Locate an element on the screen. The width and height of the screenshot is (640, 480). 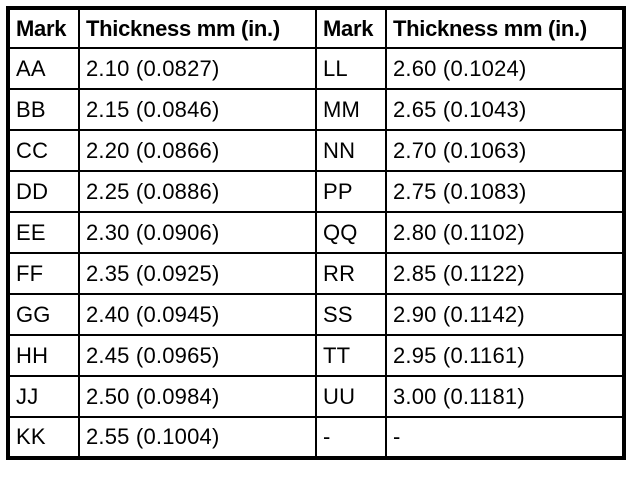
thickness-cell-left: 2.10 (0.0827) is located at coordinates (197, 68).